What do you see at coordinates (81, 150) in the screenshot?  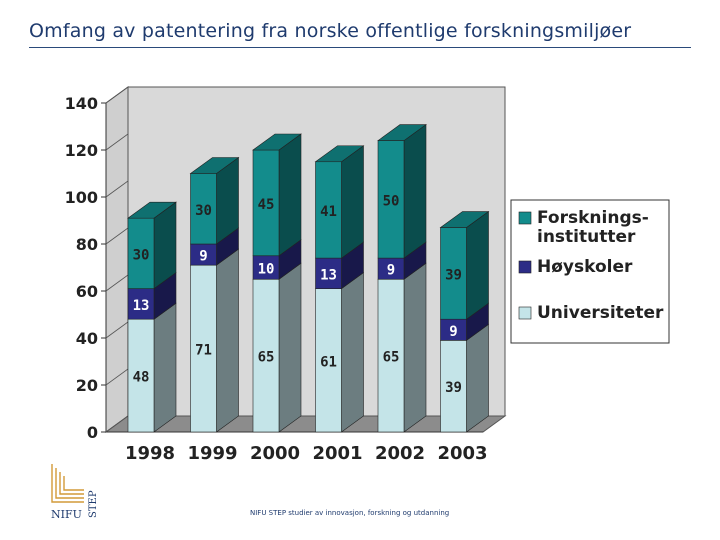 I see `y-tick-label: 120` at bounding box center [81, 150].